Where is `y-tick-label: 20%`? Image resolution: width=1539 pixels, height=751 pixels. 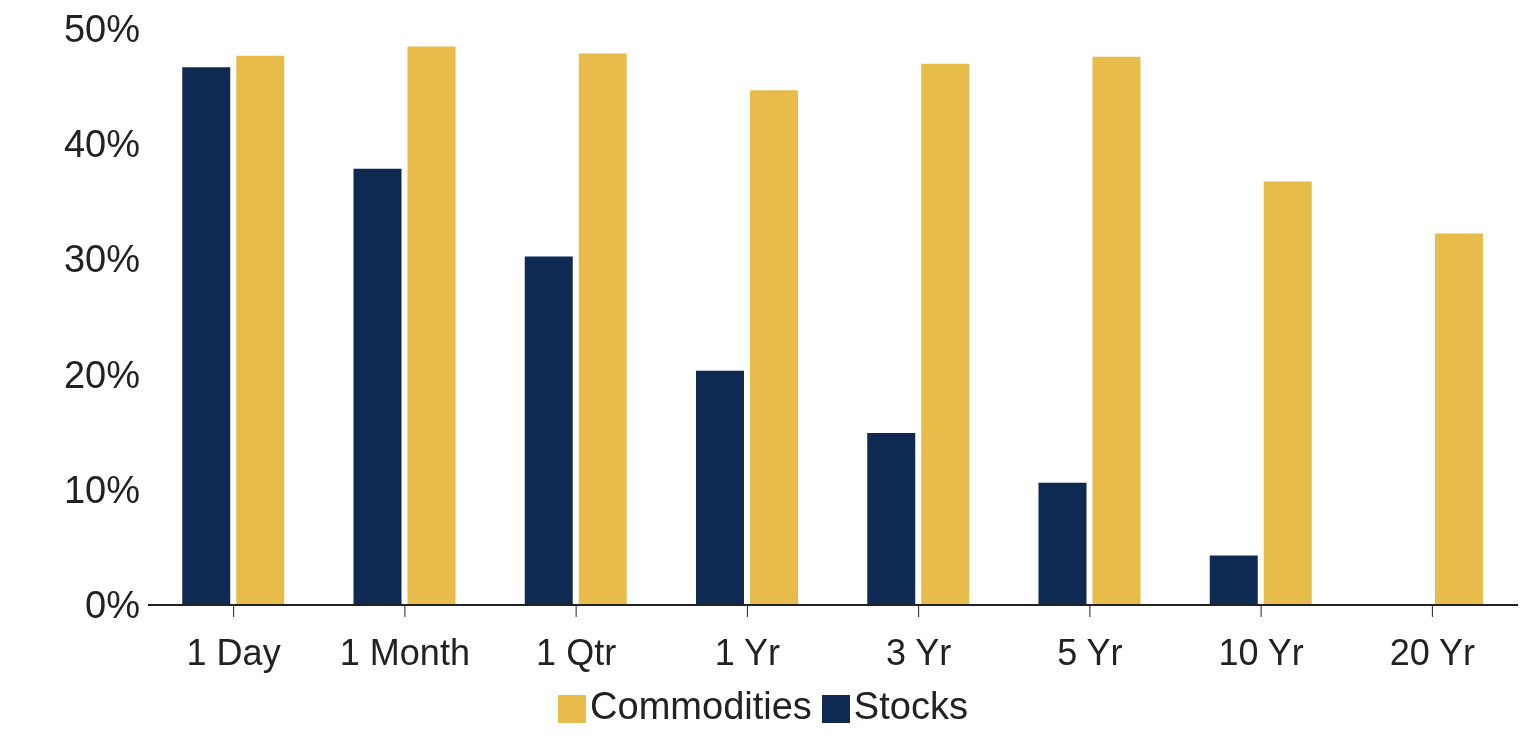
y-tick-label: 20% is located at coordinates (101, 374).